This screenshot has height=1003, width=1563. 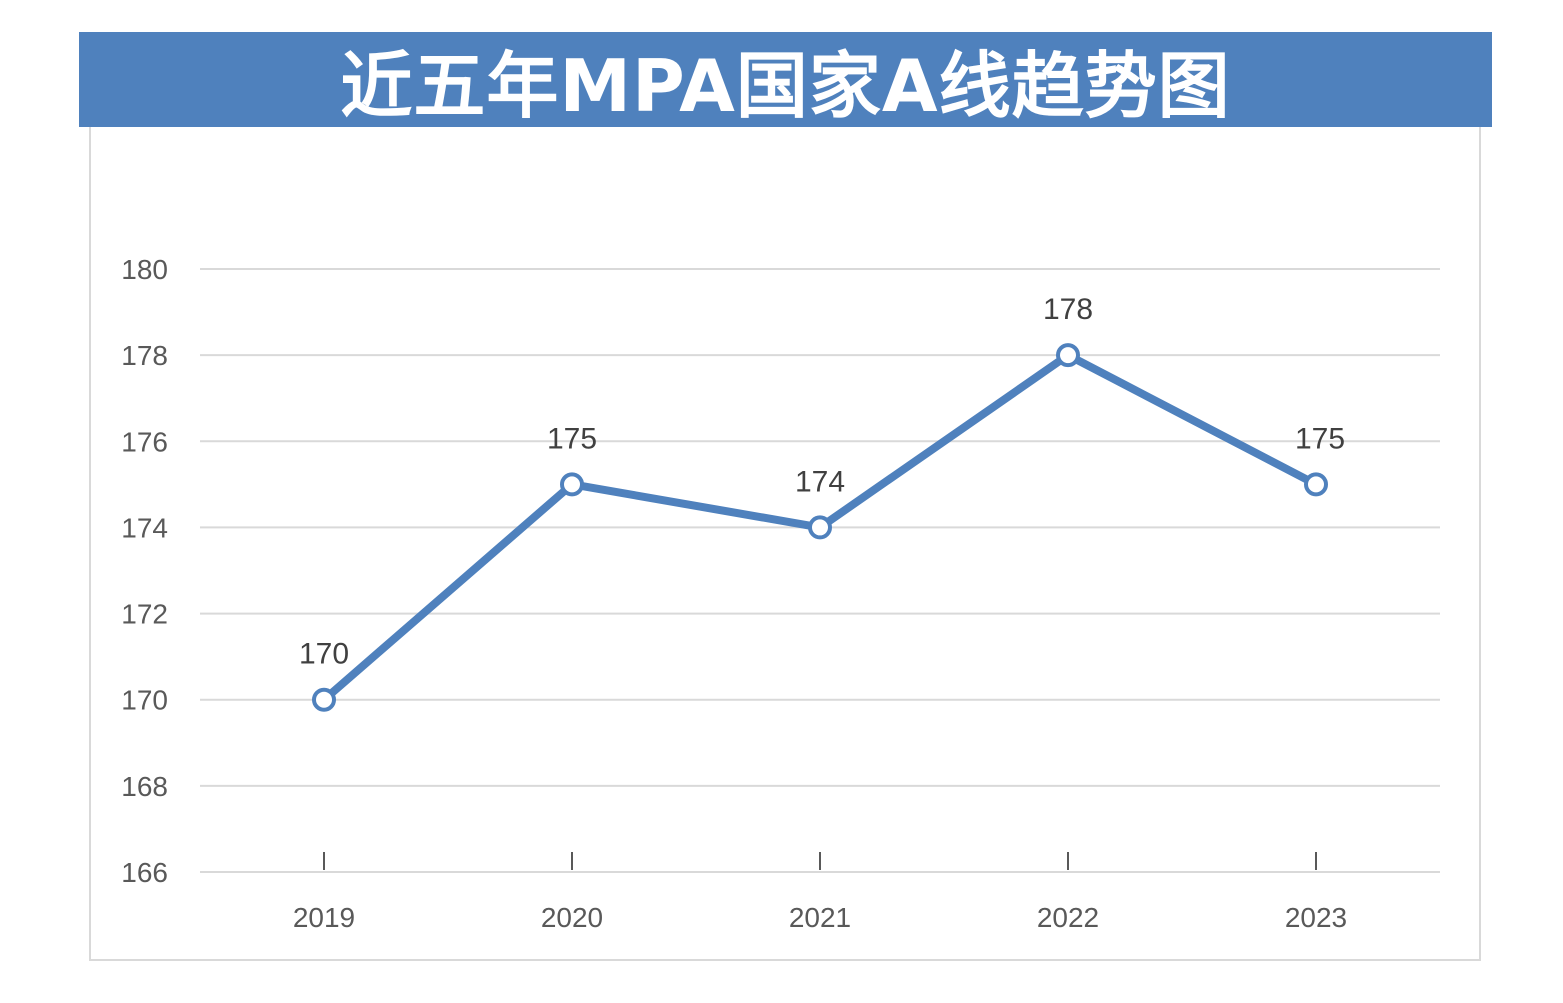 I want to click on y-tick-label: 178, so click(x=144, y=355).